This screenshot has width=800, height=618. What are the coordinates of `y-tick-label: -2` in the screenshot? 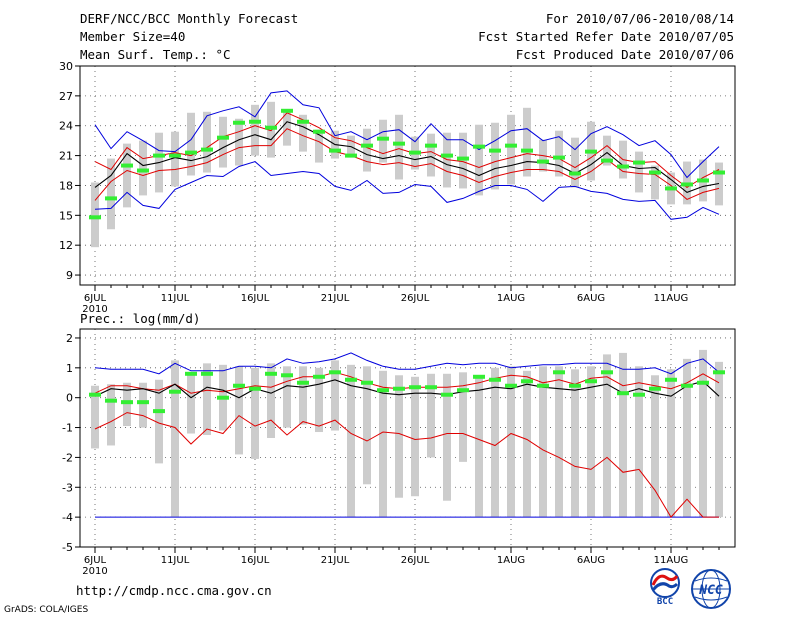 It's located at (67, 457).